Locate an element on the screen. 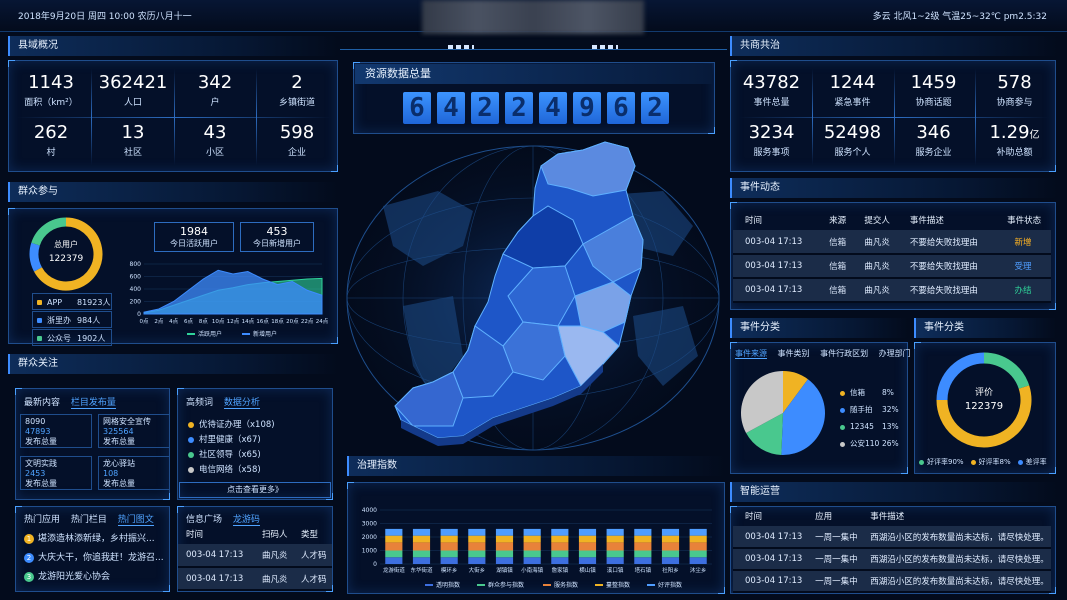 The image size is (1067, 600). resource-digit: 4 is located at coordinates (451, 108).